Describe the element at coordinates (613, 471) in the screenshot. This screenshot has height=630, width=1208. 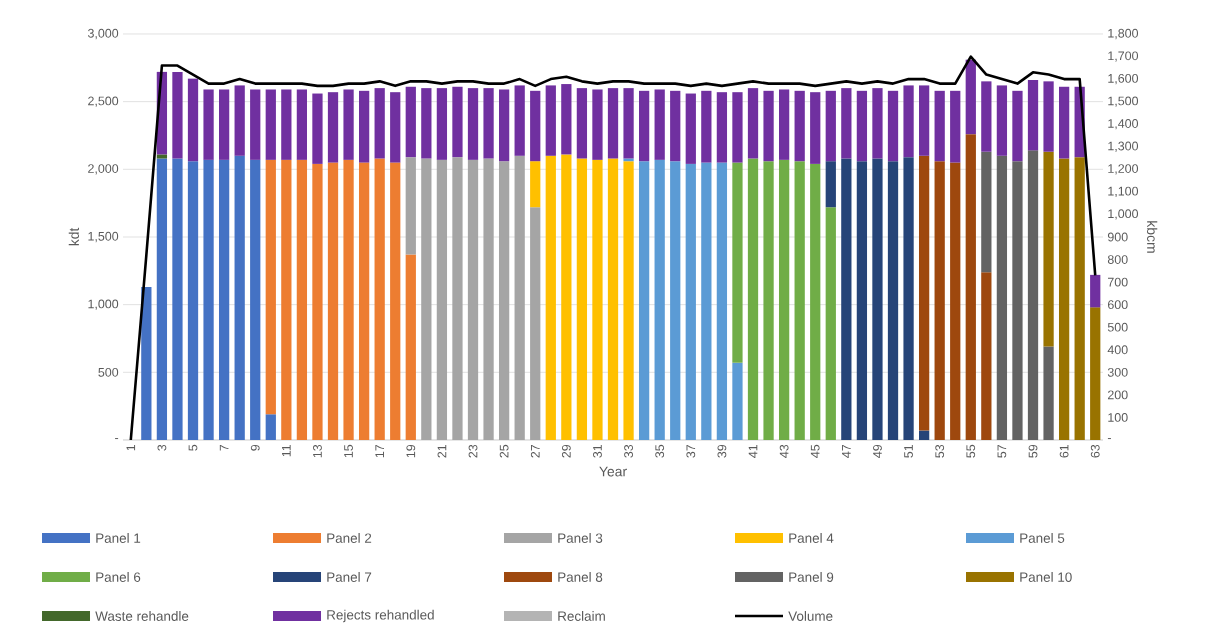
I see `x-axis-title: Year` at that location.